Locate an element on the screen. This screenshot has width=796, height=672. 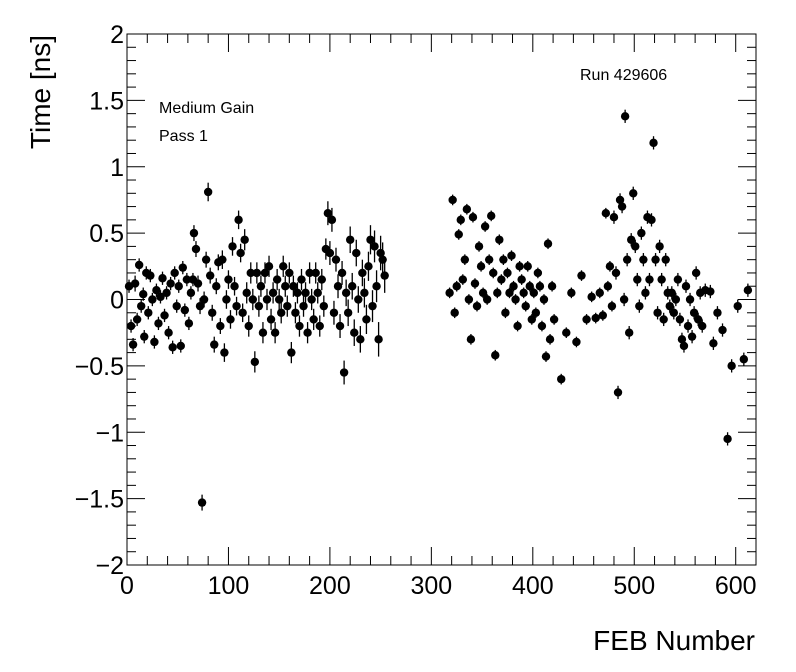
y-tick-label: 0 is located at coordinates (117, 301).